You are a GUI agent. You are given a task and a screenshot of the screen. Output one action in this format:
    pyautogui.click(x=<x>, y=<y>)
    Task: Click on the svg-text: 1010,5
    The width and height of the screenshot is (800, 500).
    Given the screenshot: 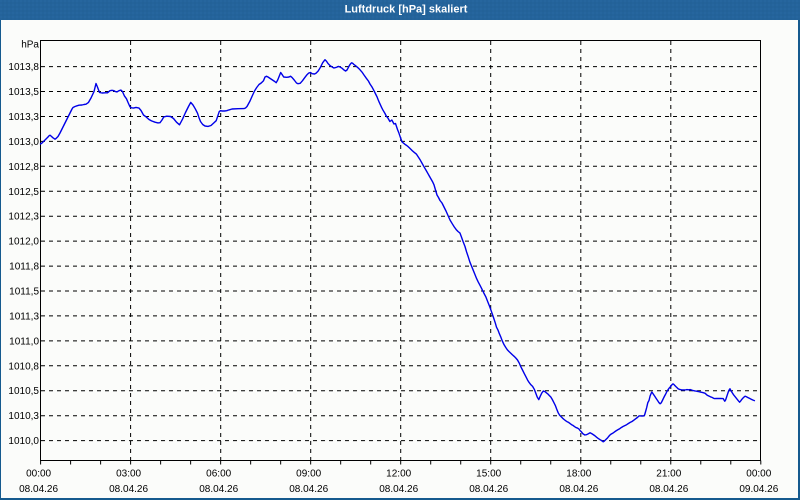 What is the action you would take?
    pyautogui.click(x=23, y=391)
    